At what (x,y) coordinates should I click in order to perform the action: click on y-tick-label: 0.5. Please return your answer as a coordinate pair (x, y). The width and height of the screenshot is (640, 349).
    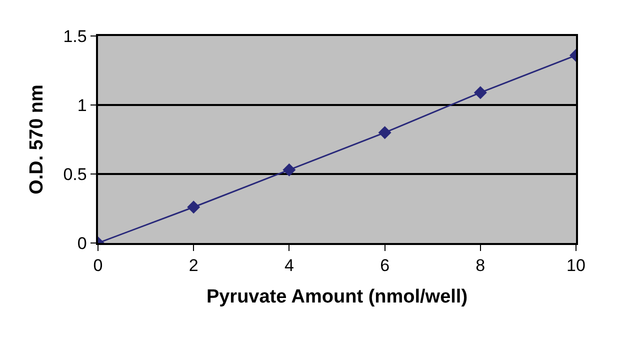
    Looking at the image, I should click on (75, 174).